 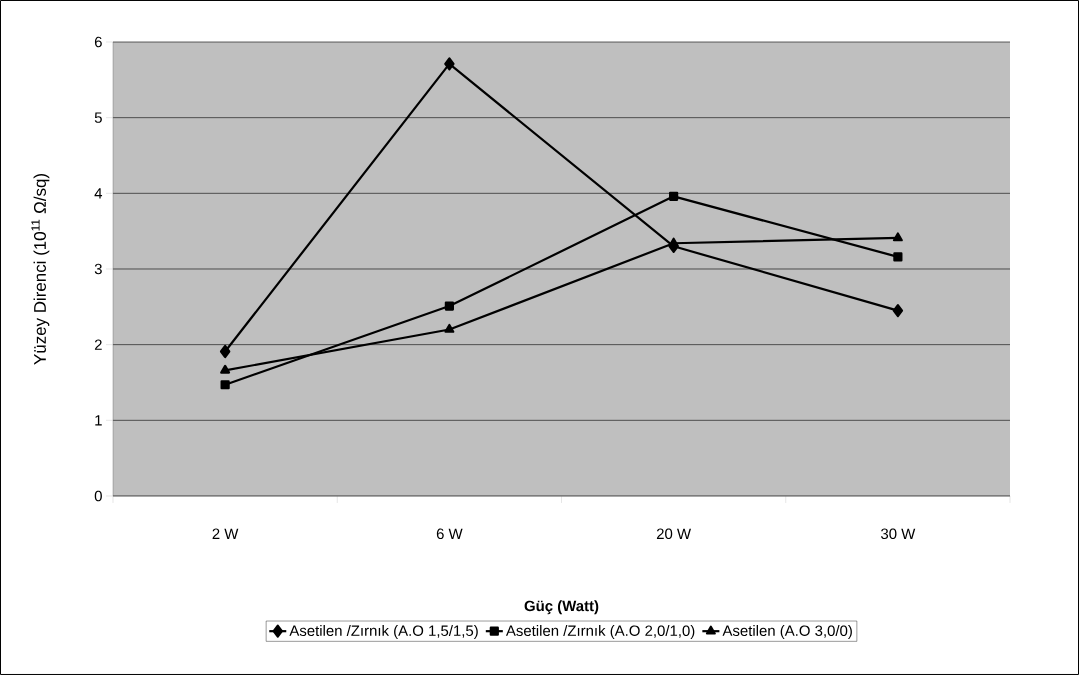 What do you see at coordinates (98, 496) in the screenshot?
I see `y-tick-label: 0` at bounding box center [98, 496].